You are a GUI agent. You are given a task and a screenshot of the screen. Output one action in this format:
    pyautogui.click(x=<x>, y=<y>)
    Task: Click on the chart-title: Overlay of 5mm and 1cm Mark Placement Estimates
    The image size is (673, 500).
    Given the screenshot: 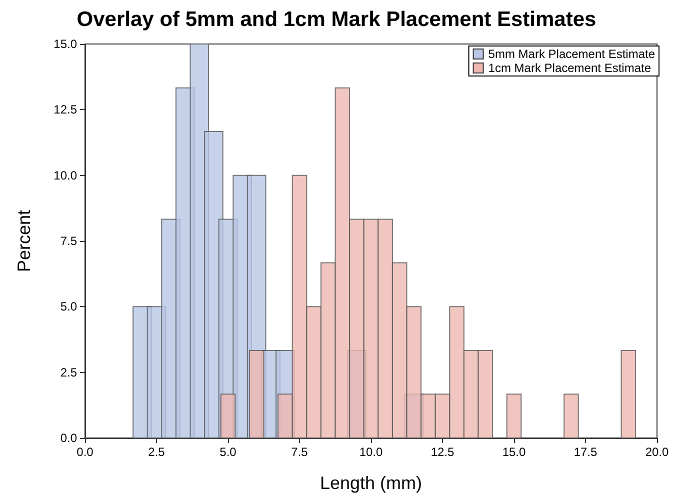 What is the action you would take?
    pyautogui.click(x=336, y=19)
    